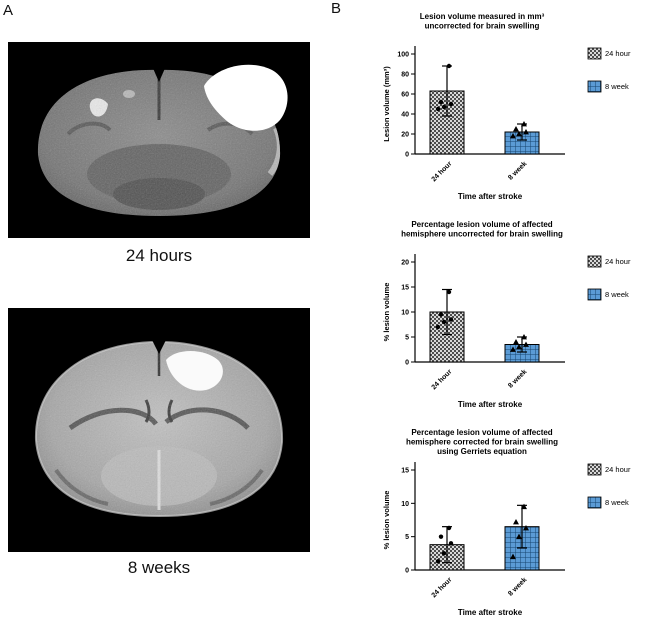 The width and height of the screenshot is (650, 627). I want to click on panel-b-label: B, so click(336, 8).